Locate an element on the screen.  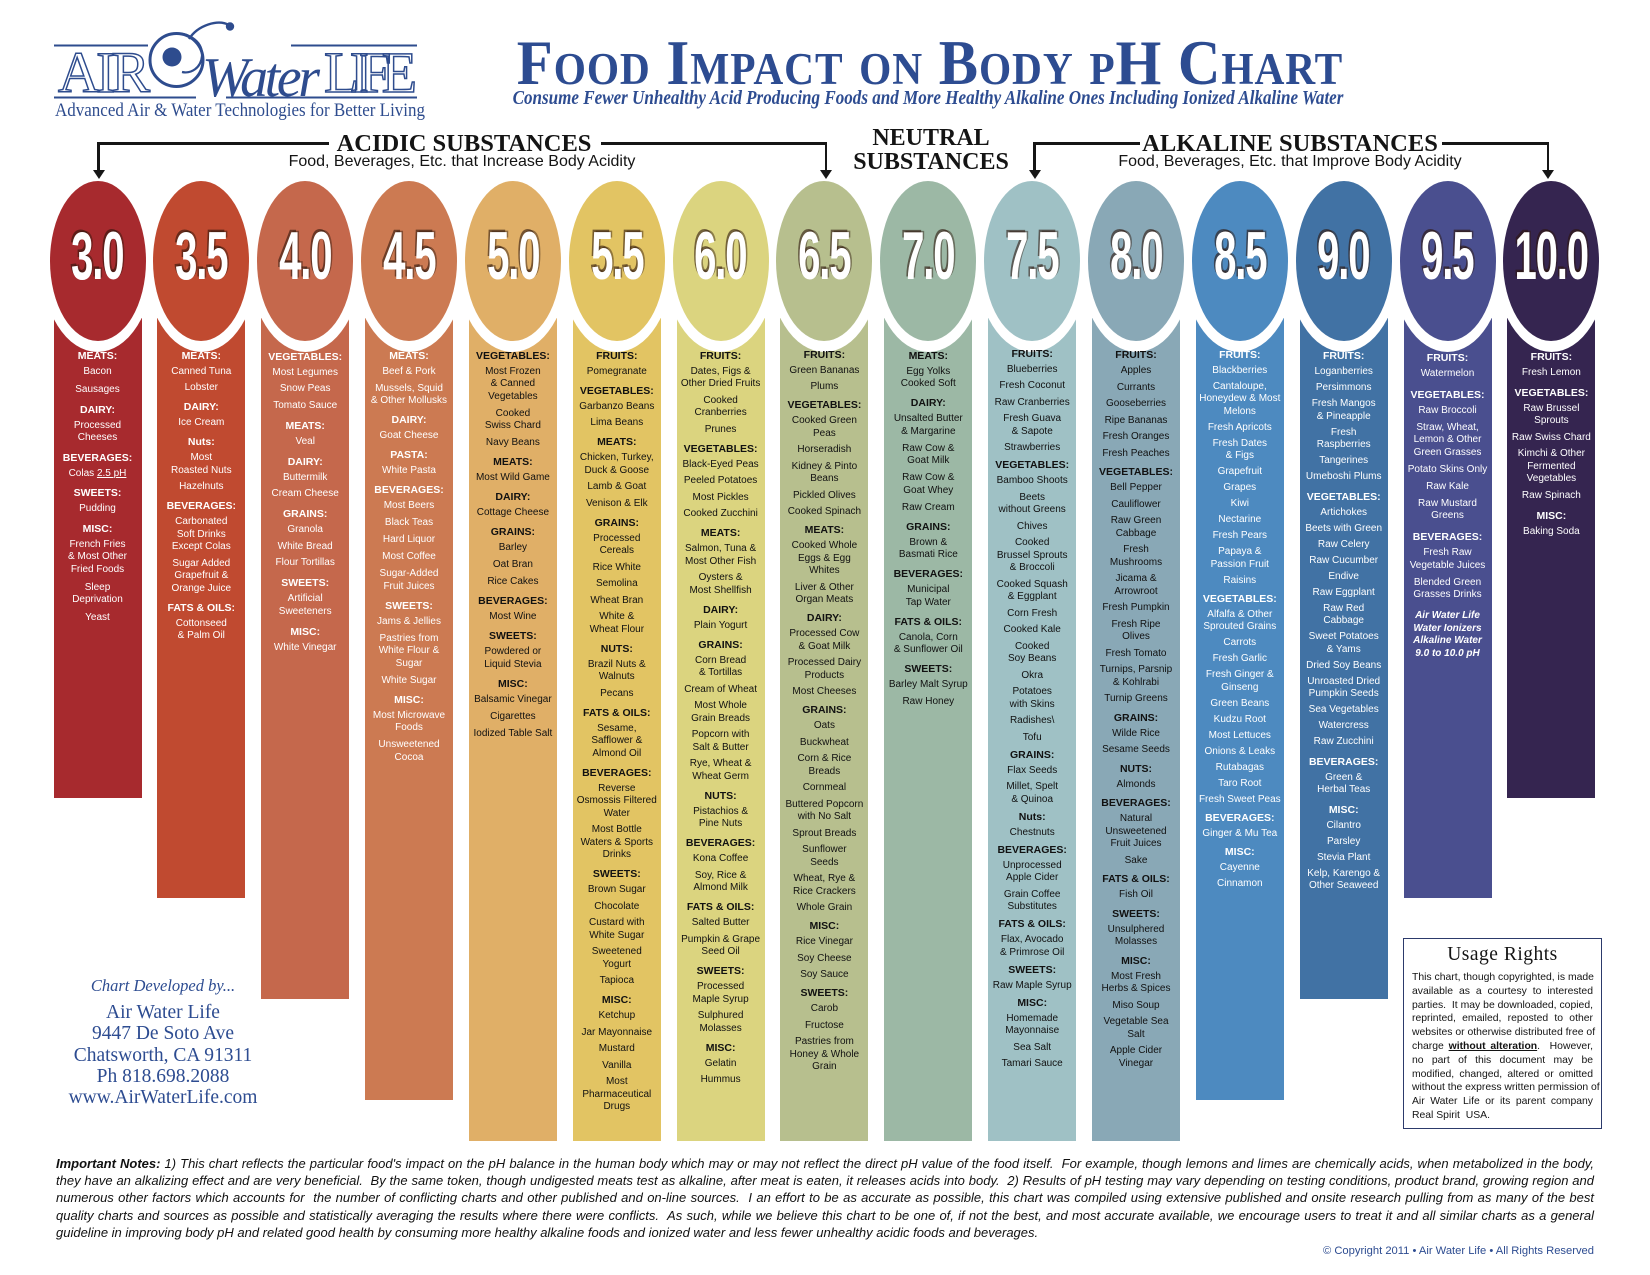
svg-text: LIFE is located at coordinates (370, 72).